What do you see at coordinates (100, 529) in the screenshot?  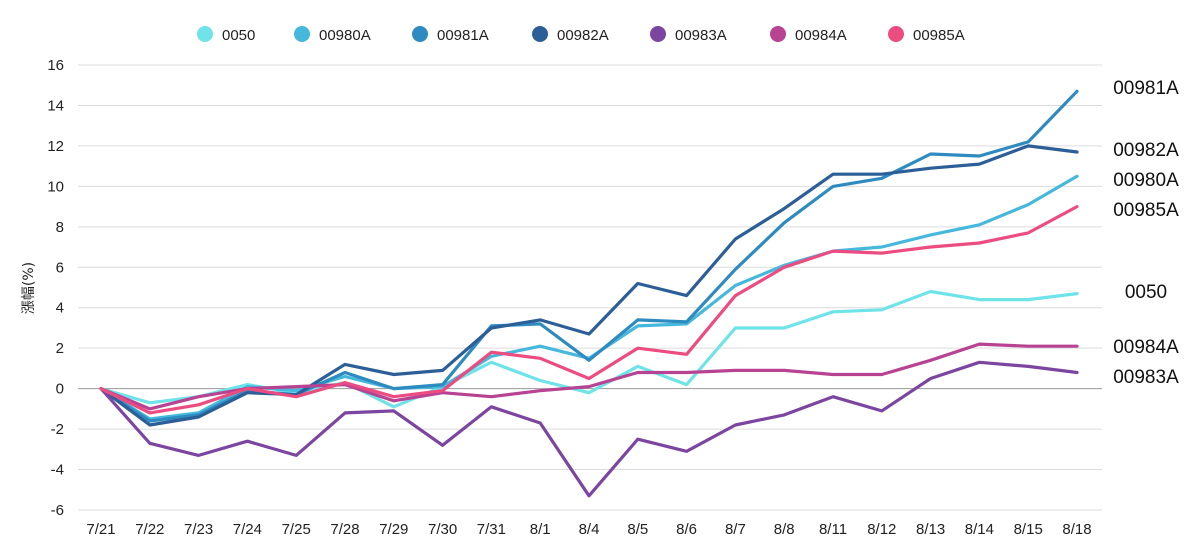 I see `x-tick-label: 7/21` at bounding box center [100, 529].